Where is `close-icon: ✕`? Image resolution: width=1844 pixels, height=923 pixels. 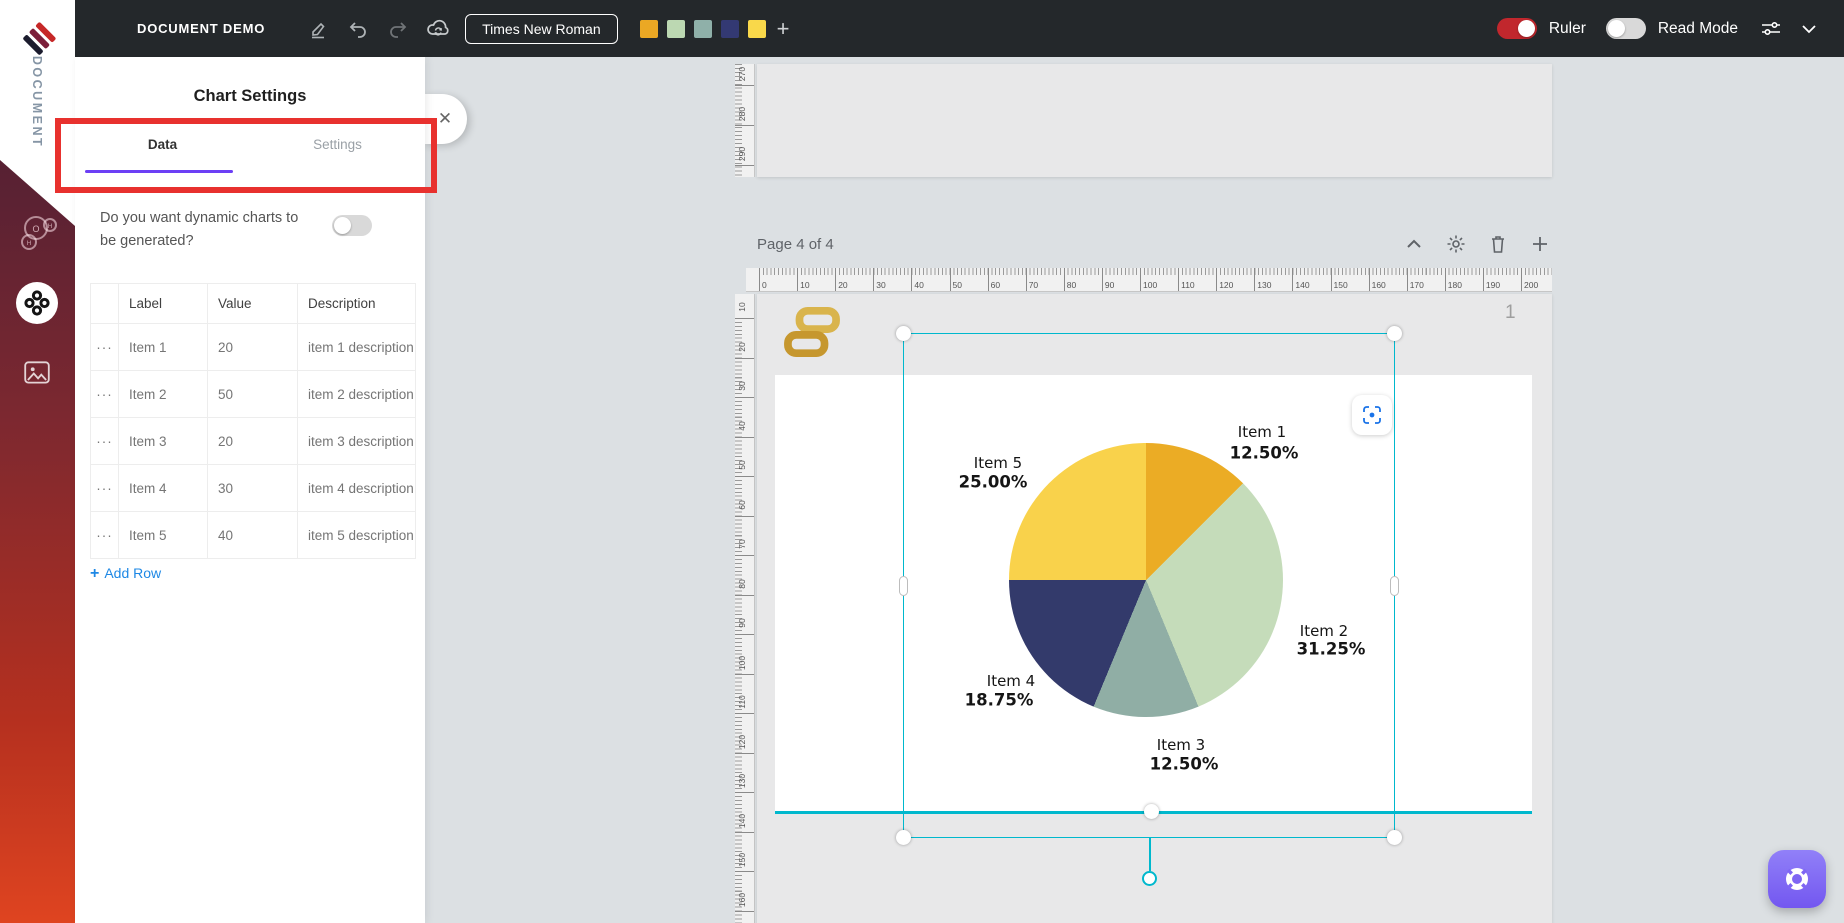
close-icon: ✕ is located at coordinates (445, 118).